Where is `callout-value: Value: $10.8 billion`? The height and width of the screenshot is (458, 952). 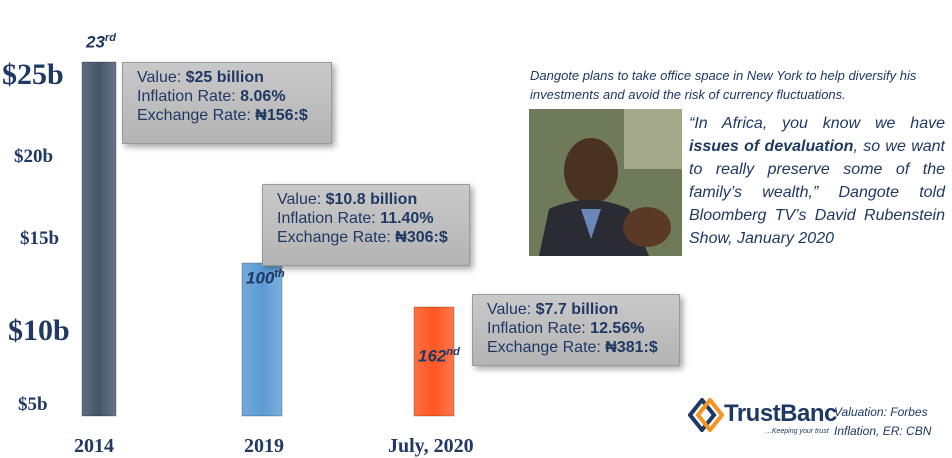
callout-value: Value: $10.8 billion is located at coordinates (347, 199).